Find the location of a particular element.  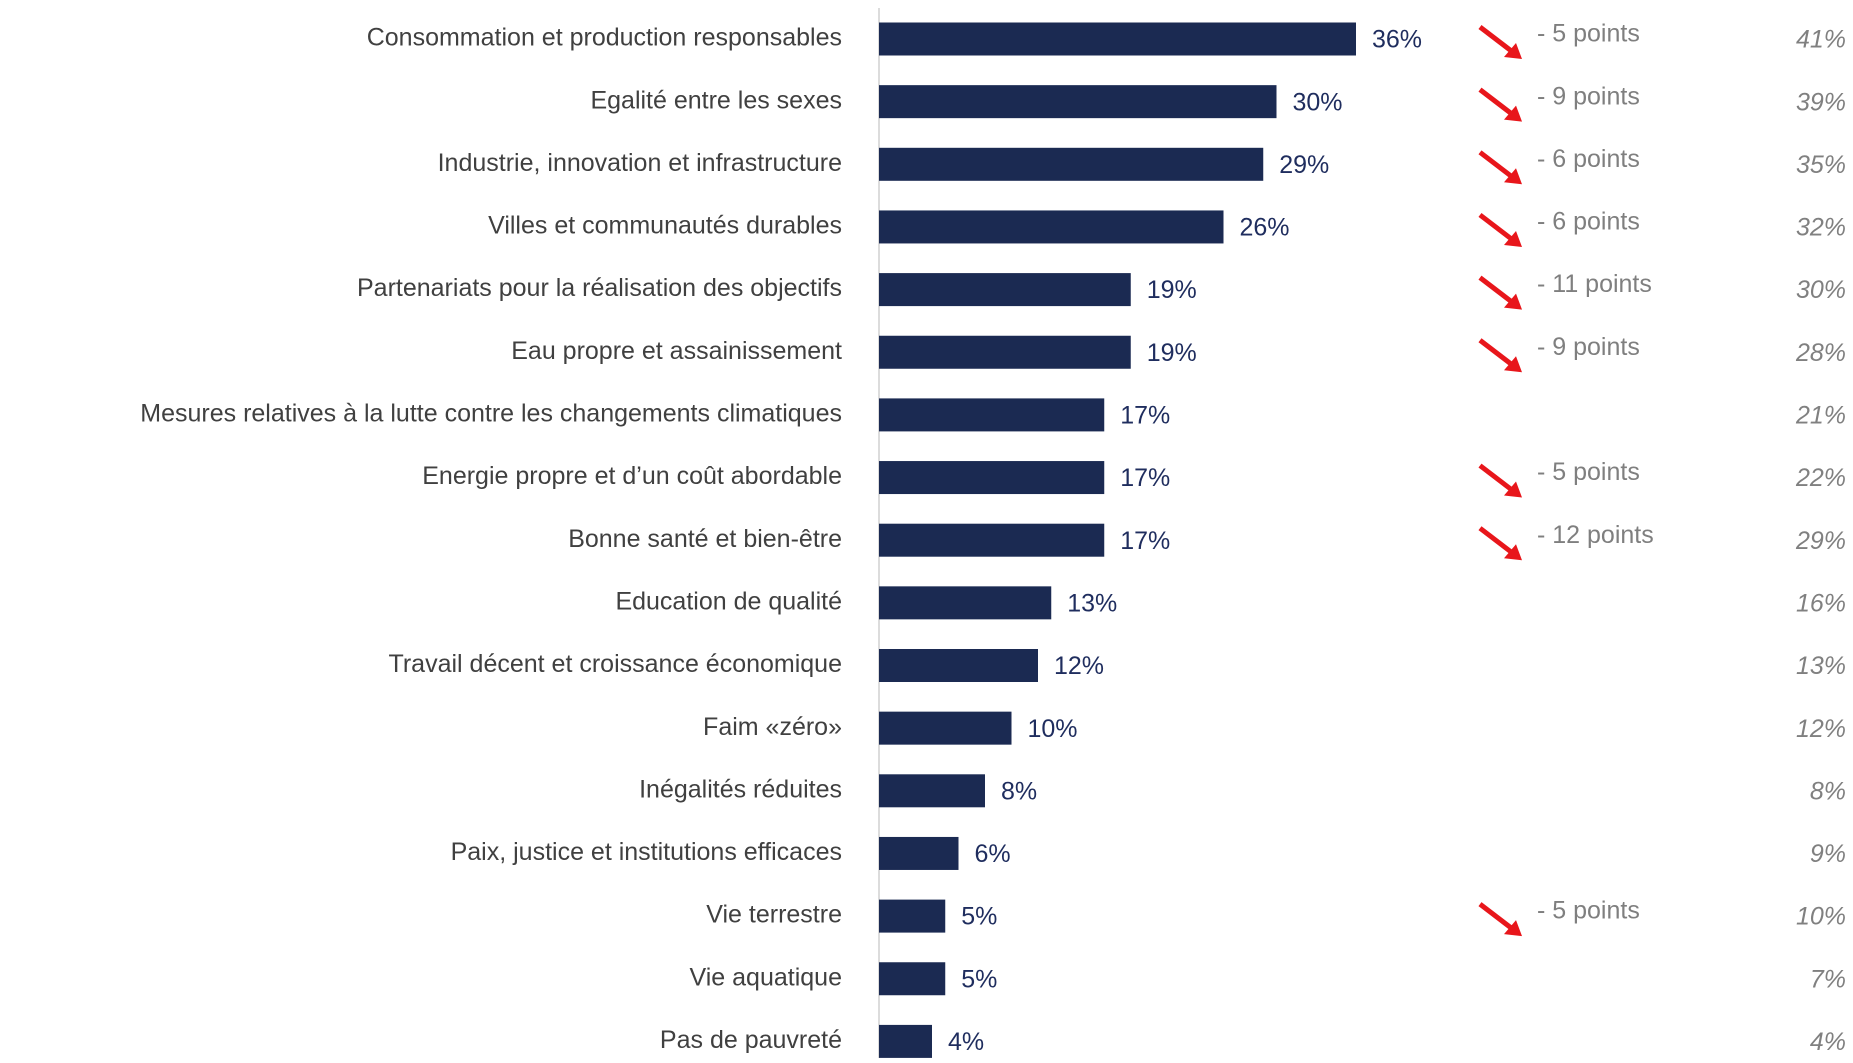

value-label: 13% is located at coordinates (1092, 603).